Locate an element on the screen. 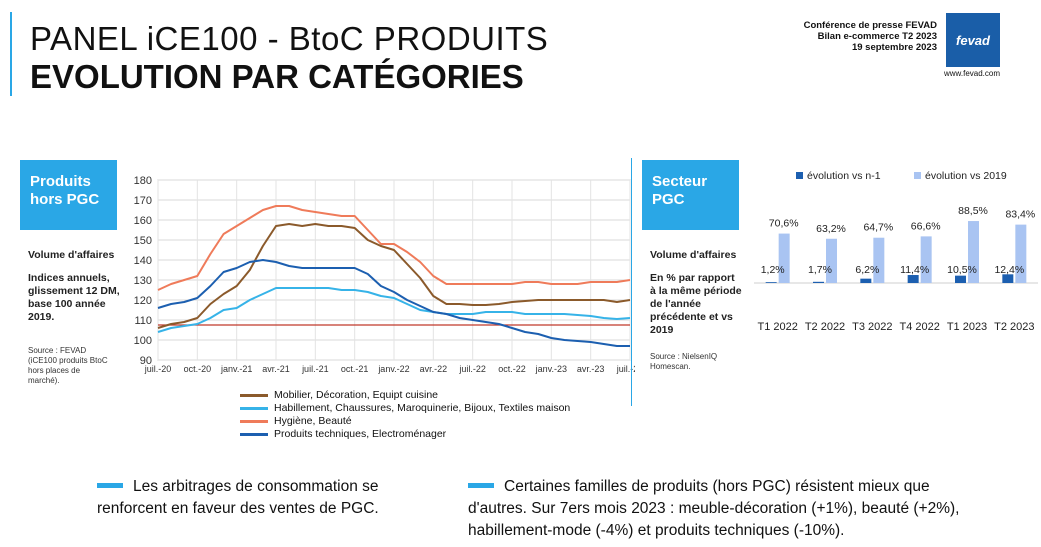 The height and width of the screenshot is (547, 1041). x-tick-label: avr.-21 is located at coordinates (276, 369).